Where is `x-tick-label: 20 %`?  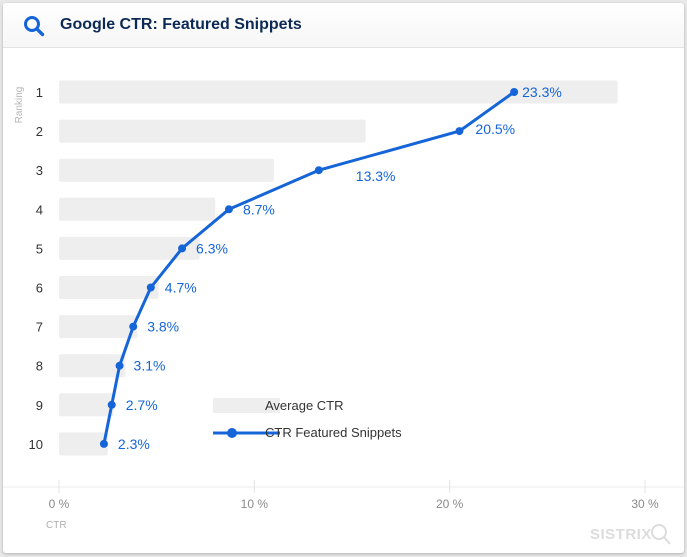
x-tick-label: 20 % is located at coordinates (450, 504).